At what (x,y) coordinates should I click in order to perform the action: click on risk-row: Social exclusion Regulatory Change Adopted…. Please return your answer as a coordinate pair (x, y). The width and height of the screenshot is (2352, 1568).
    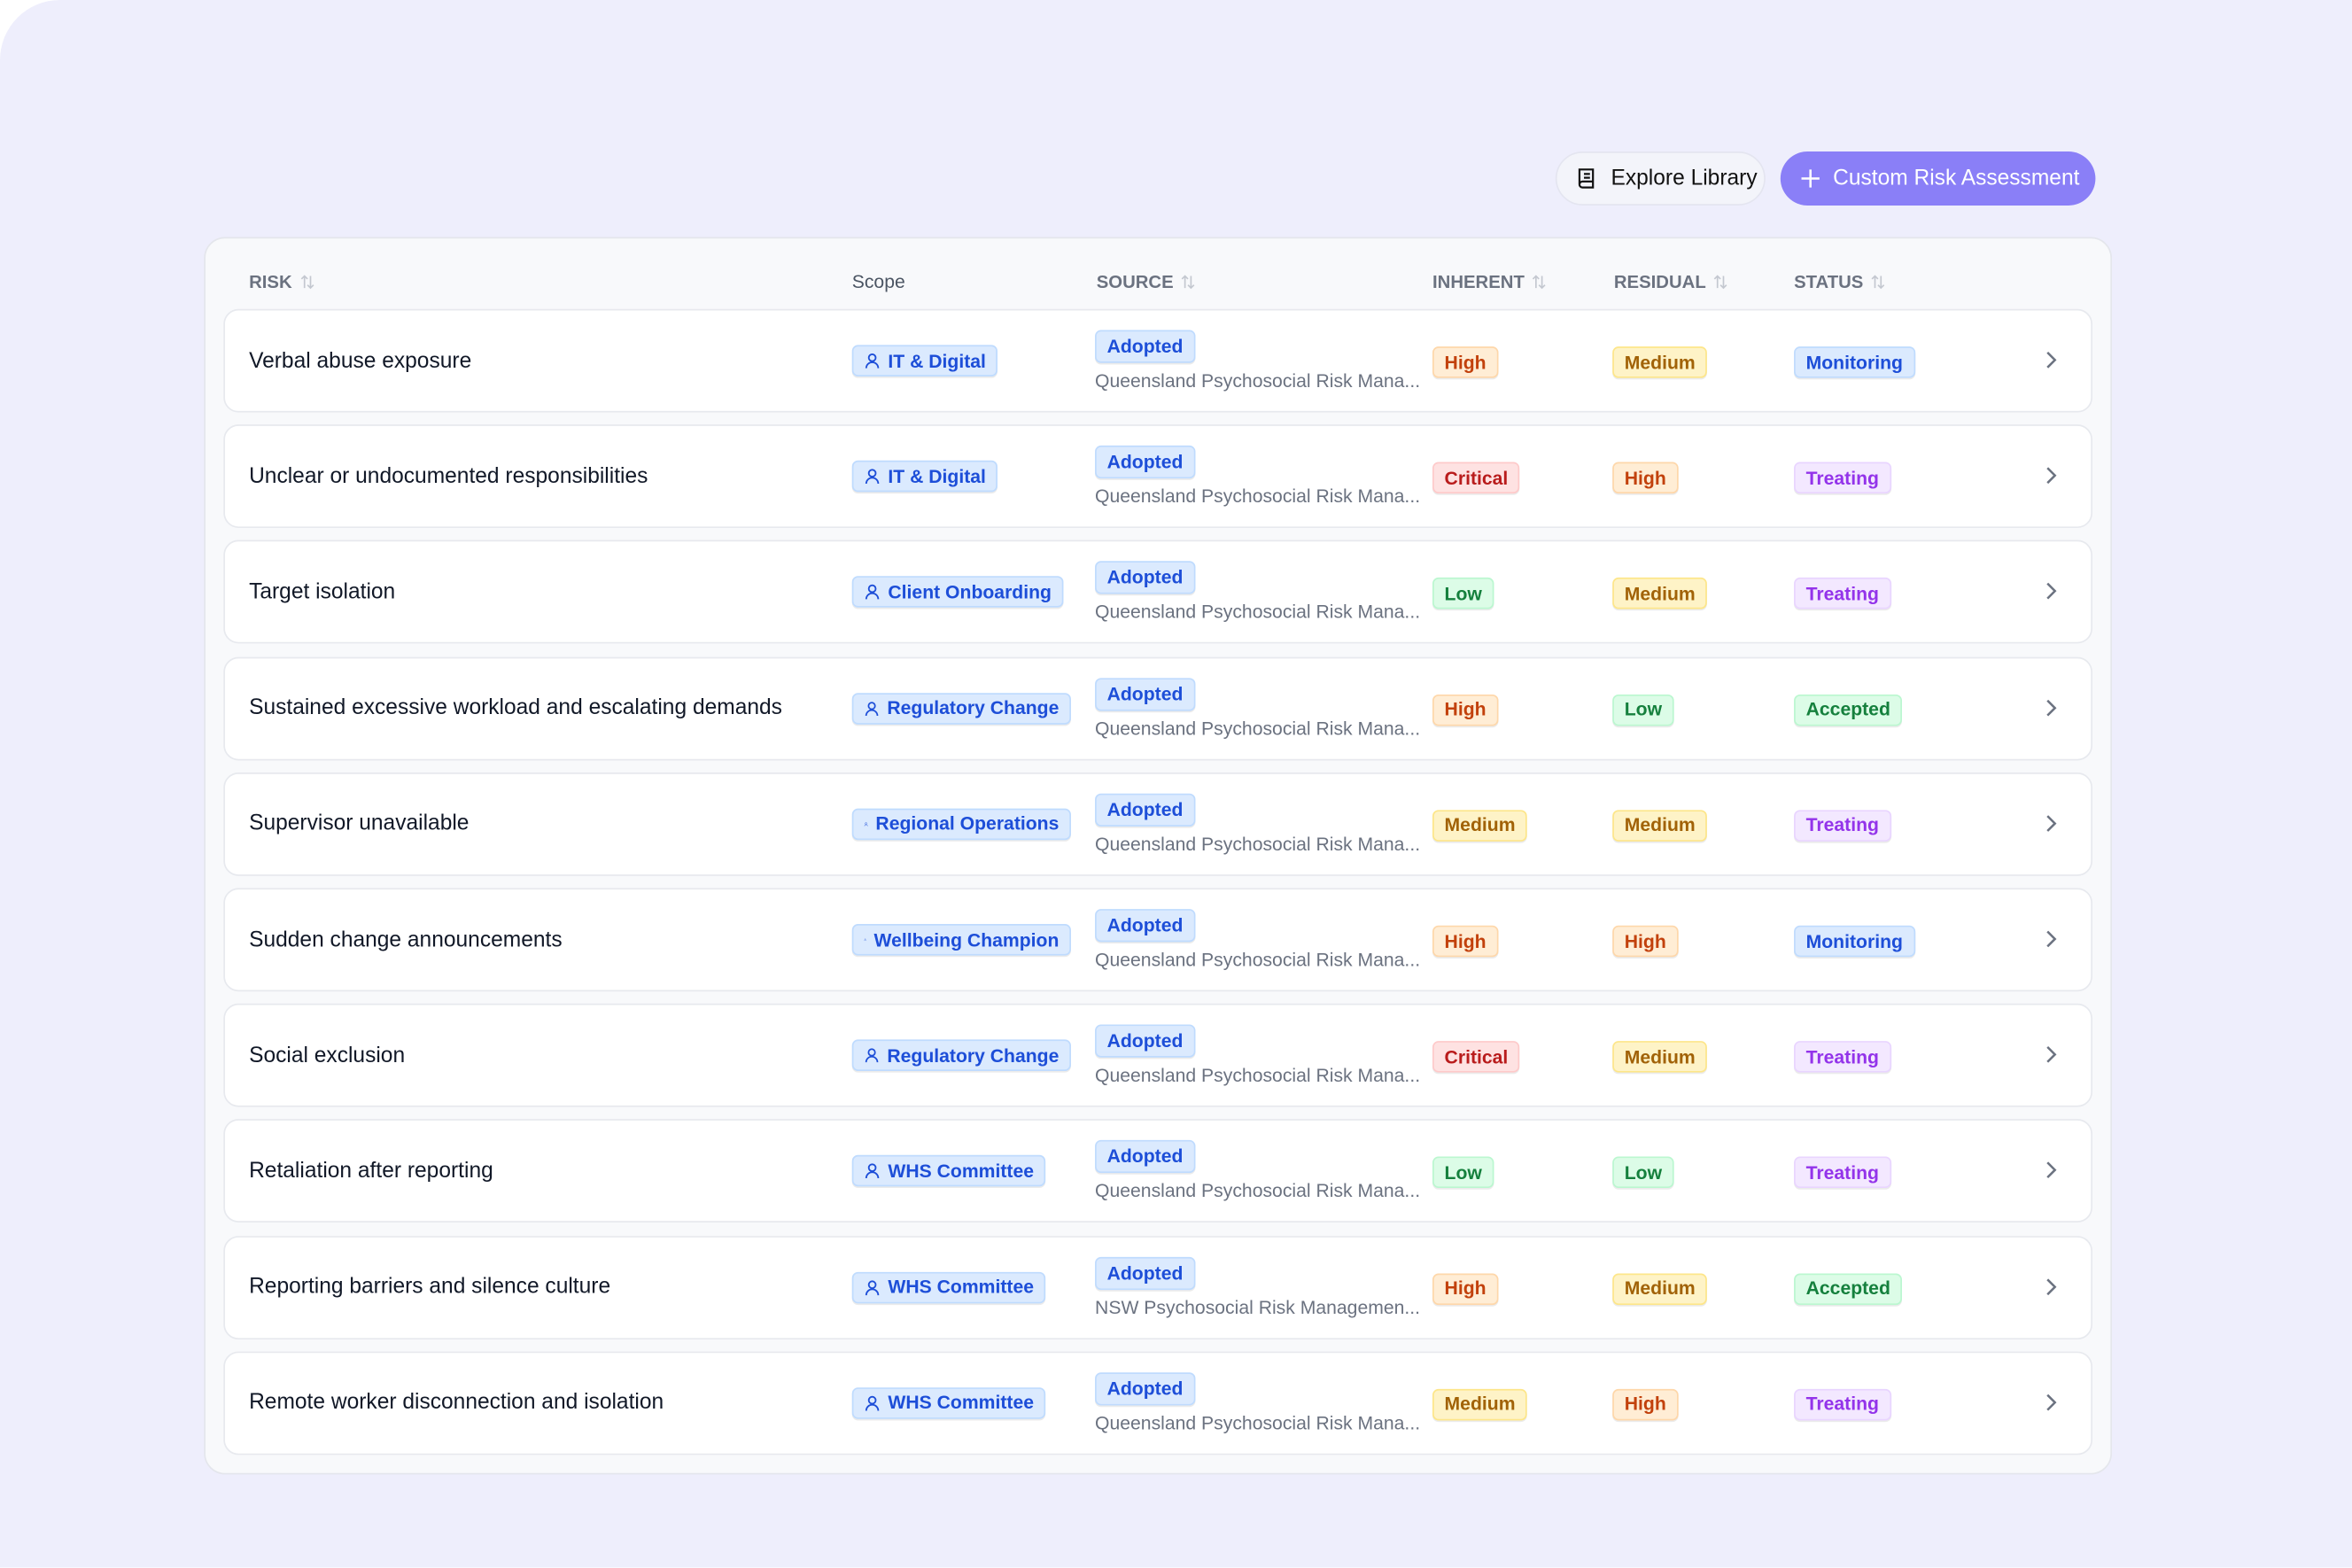
    Looking at the image, I should click on (1158, 1055).